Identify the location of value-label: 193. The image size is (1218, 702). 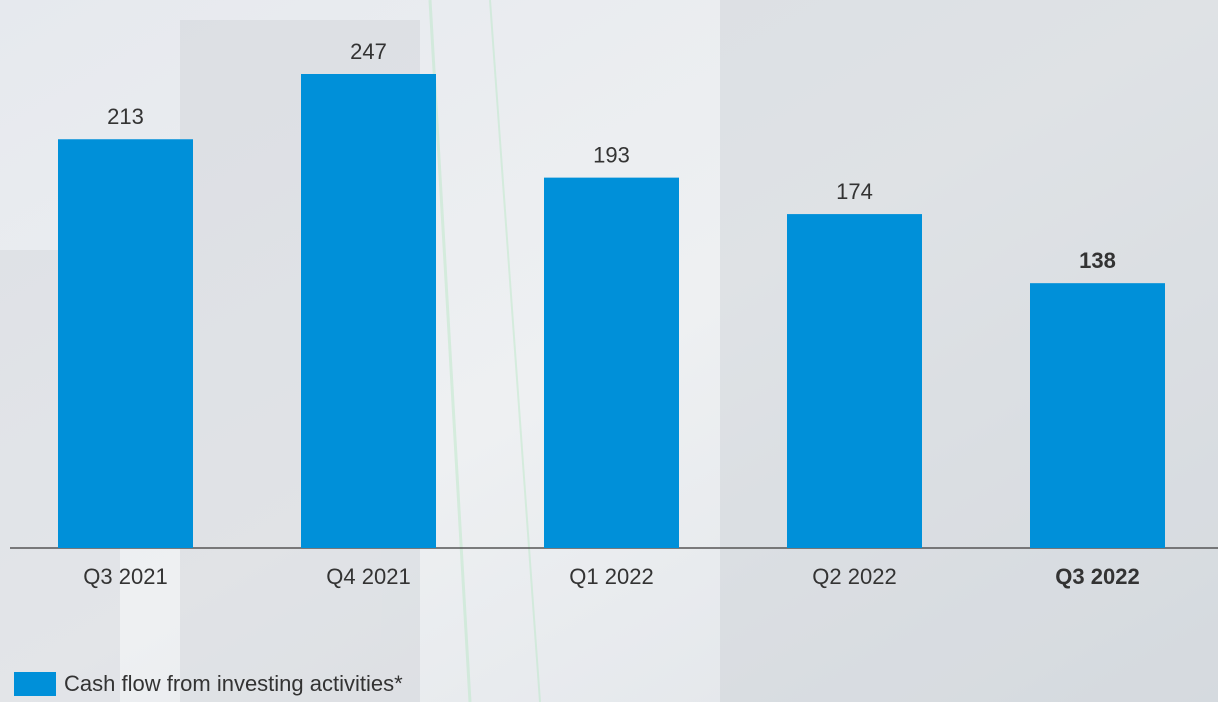
(611, 154).